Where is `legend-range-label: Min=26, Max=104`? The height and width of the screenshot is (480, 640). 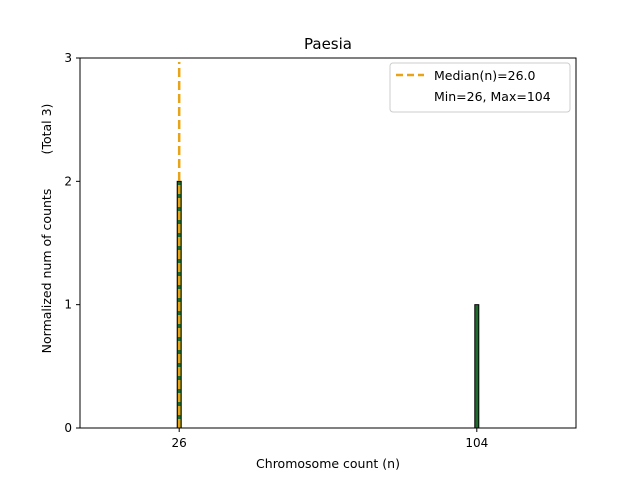 legend-range-label: Min=26, Max=104 is located at coordinates (492, 96).